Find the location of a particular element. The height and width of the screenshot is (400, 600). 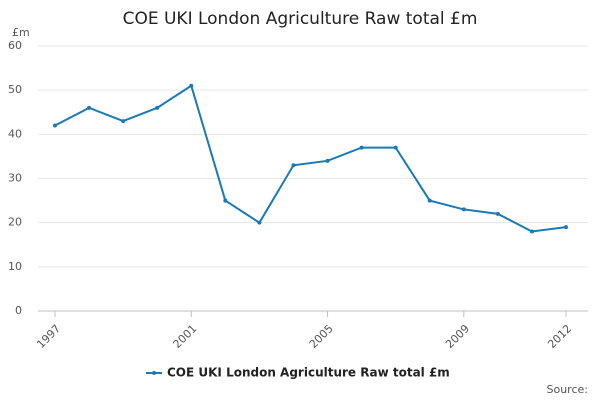

x-tick-label: 1997 is located at coordinates (48, 336).